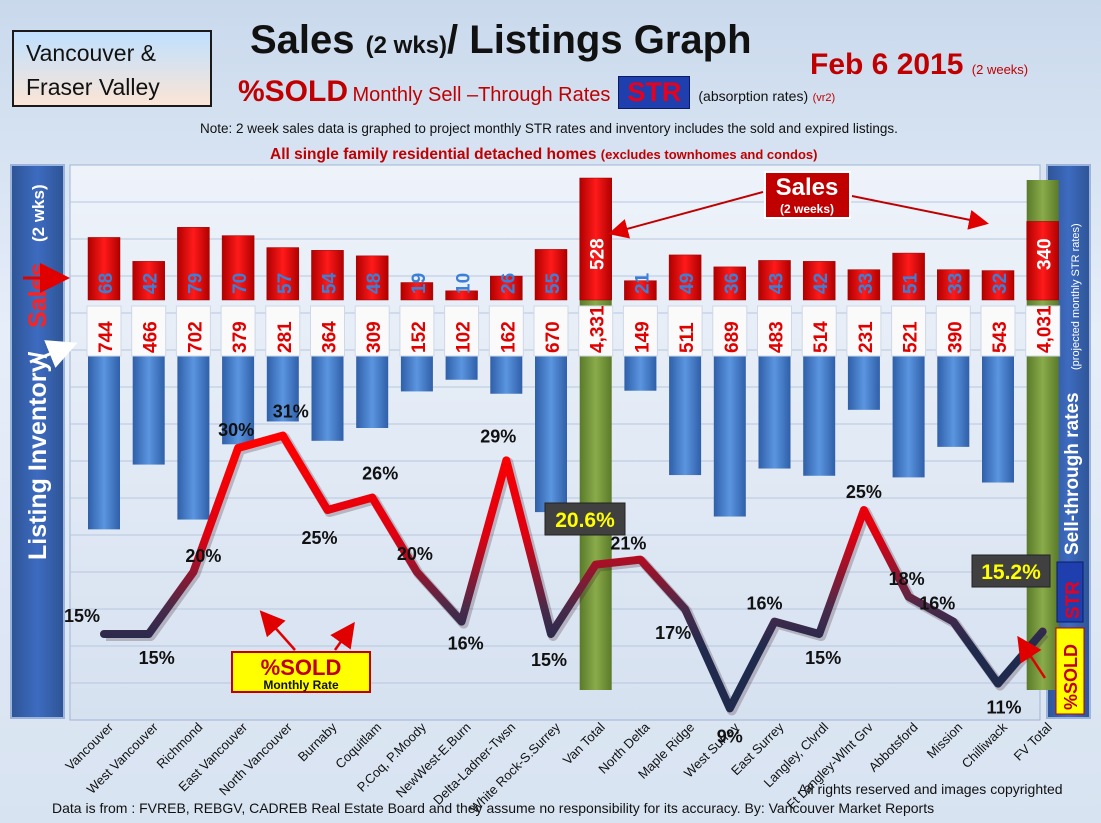 This screenshot has height=823, width=1101. Describe the element at coordinates (911, 337) in the screenshot. I see `inventory-label-abbotsford: 521` at that location.